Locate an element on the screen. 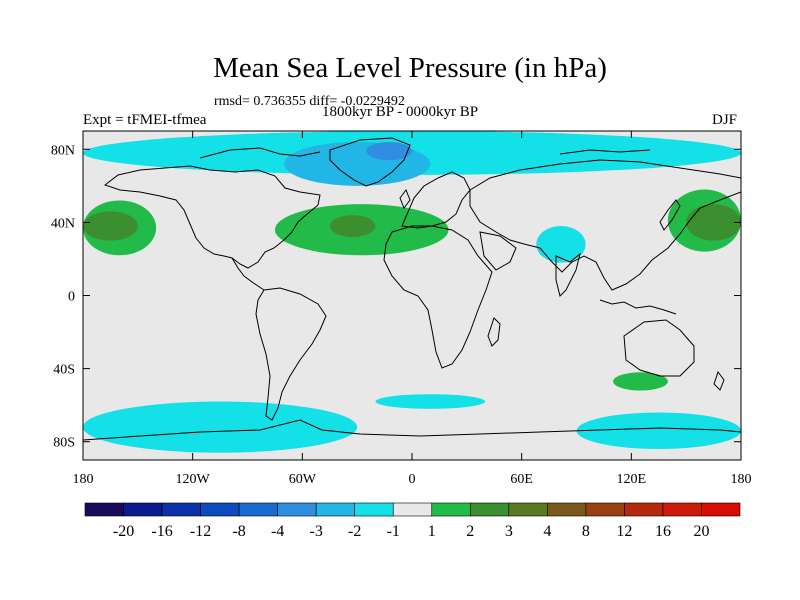 The height and width of the screenshot is (600, 800). region-west-pacific-core is located at coordinates (713, 222).